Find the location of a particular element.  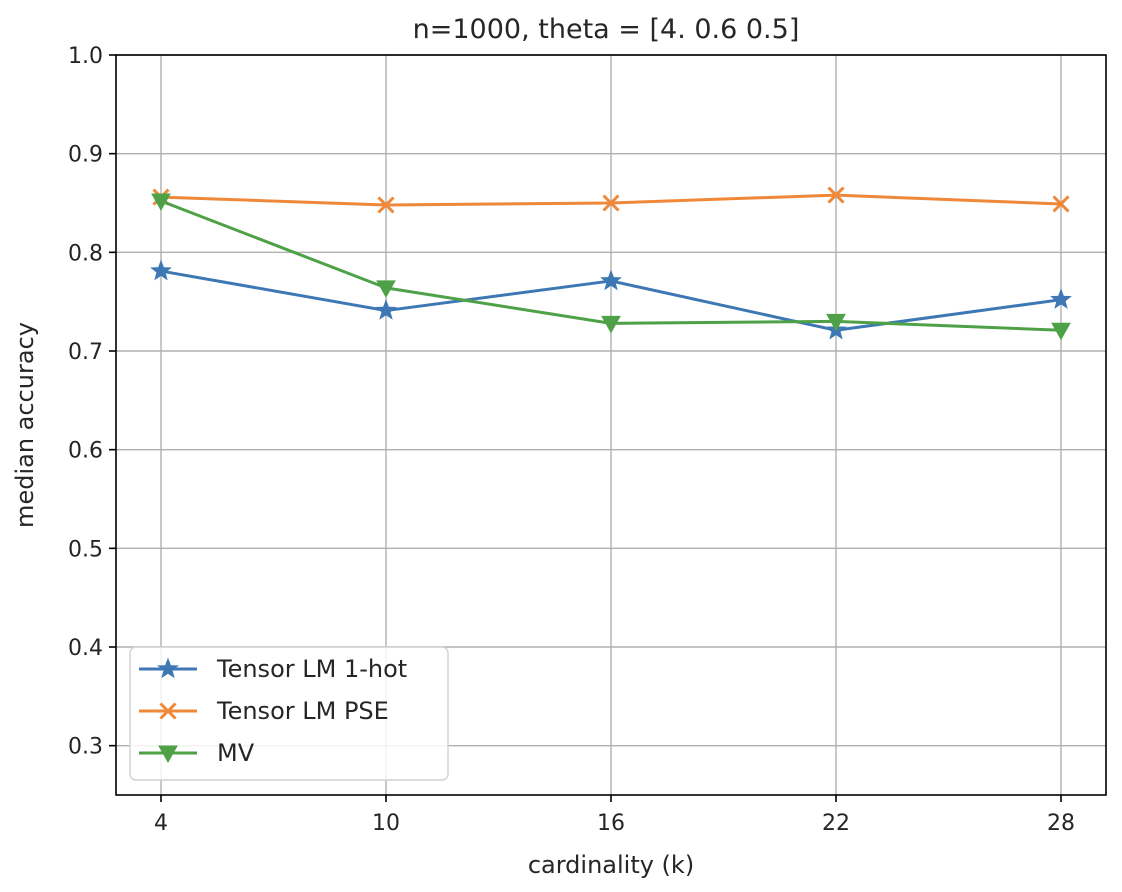

y-tick-label: 0.9 is located at coordinates (85, 155).